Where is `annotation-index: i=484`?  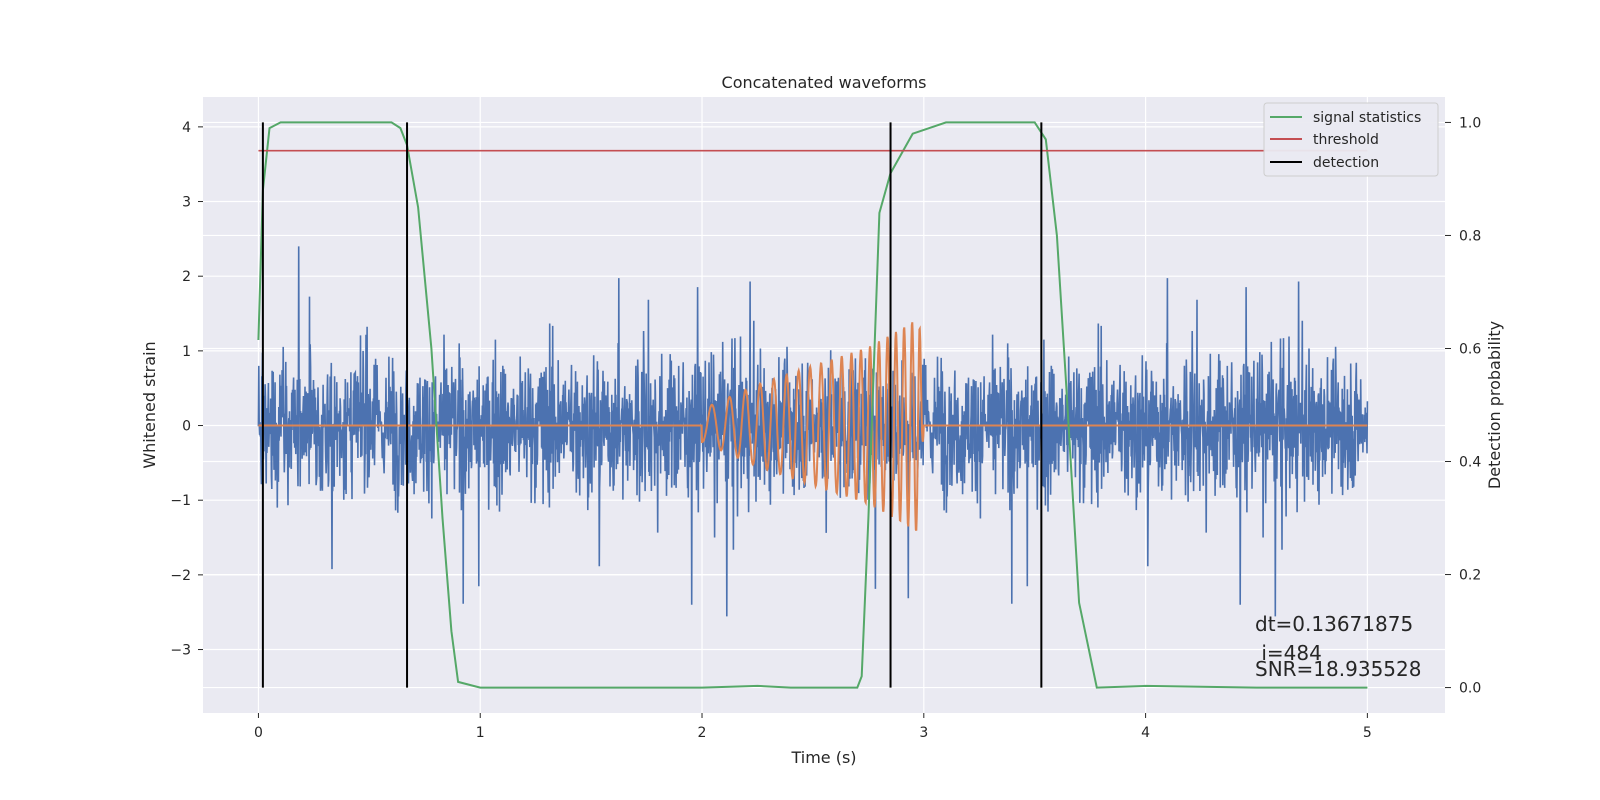
annotation-index: i=484 is located at coordinates (1288, 653).